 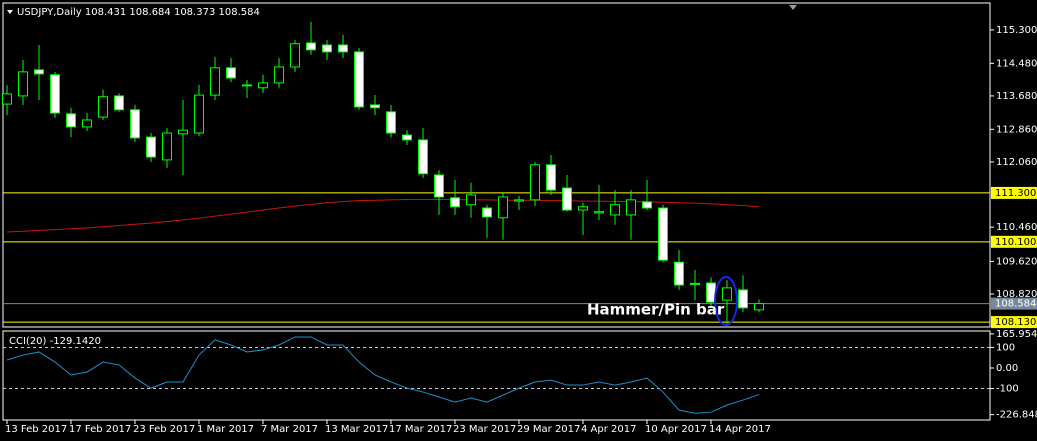 I want to click on y-tick-label: 109.620, so click(x=1016, y=261).